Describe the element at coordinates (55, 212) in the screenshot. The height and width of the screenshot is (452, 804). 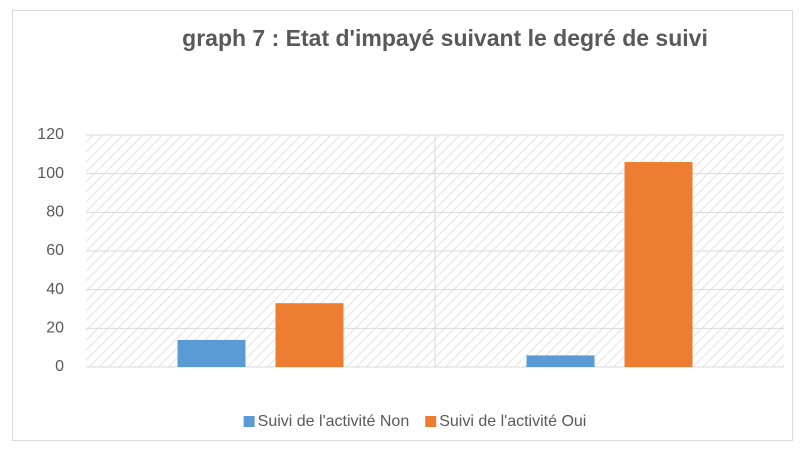
I see `y-tick-label: 80` at that location.